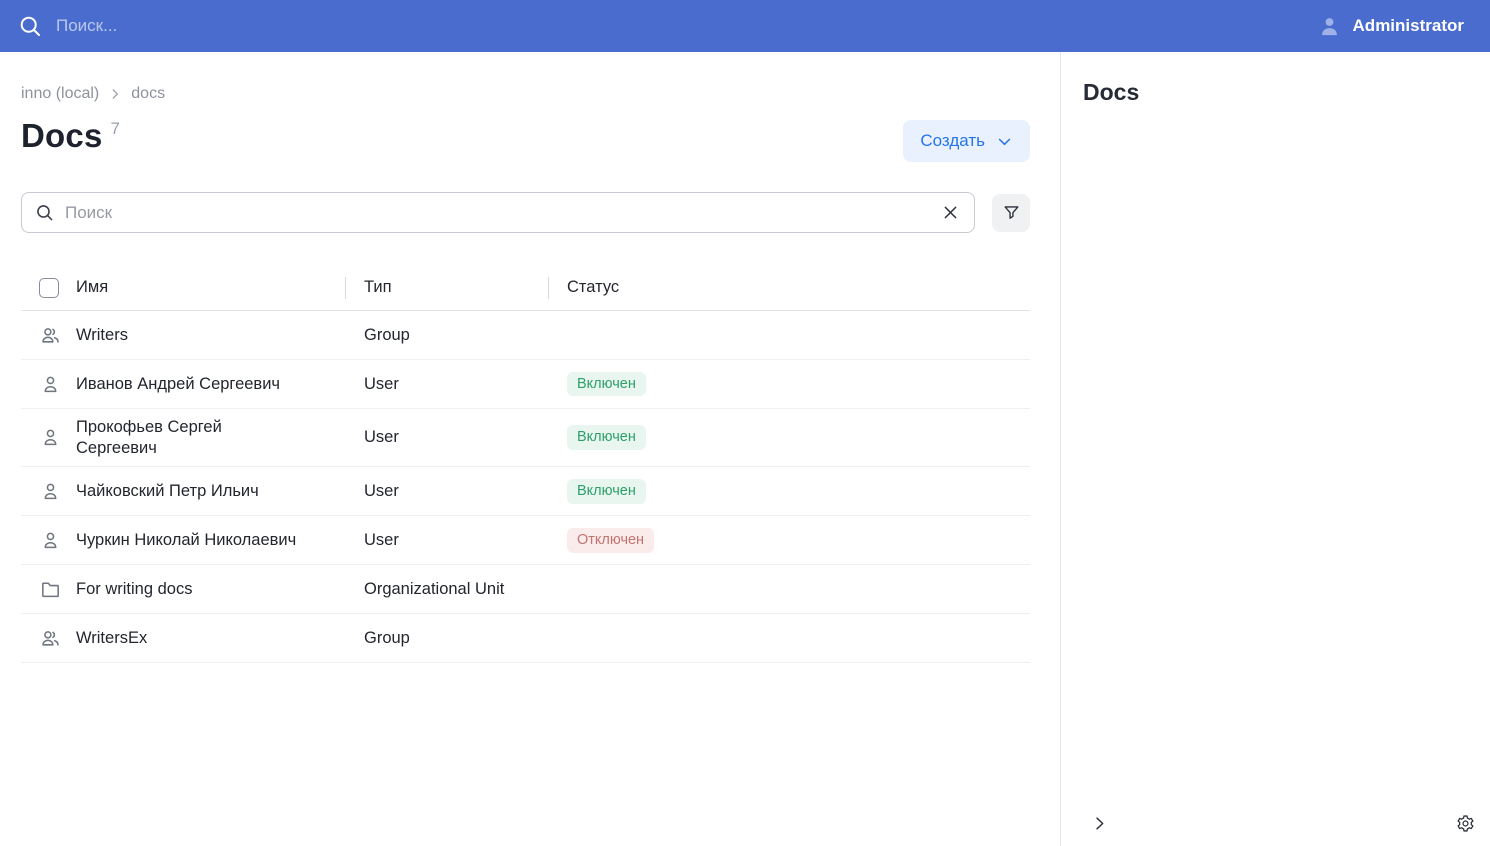 This screenshot has height=846, width=1490. Describe the element at coordinates (1004, 141) in the screenshot. I see `chevron-down-icon` at that location.